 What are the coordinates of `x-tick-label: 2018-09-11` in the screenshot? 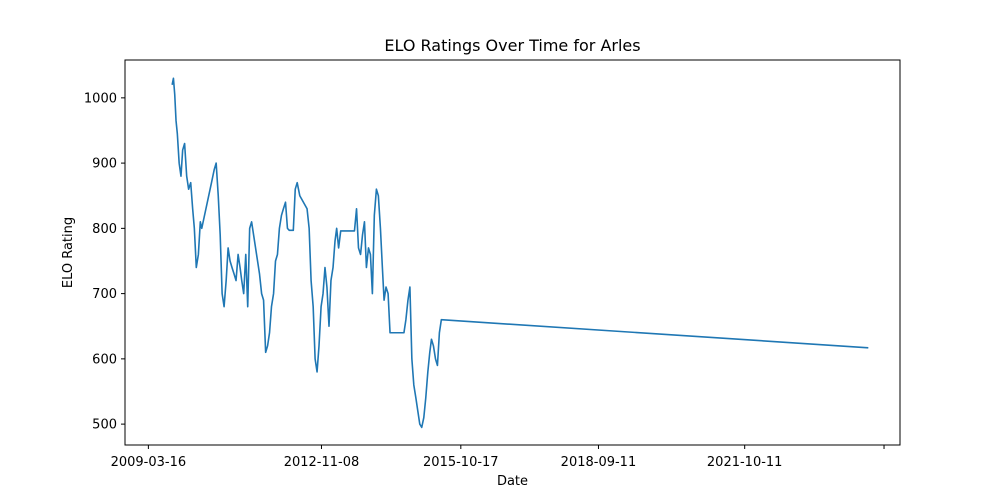 It's located at (599, 462).